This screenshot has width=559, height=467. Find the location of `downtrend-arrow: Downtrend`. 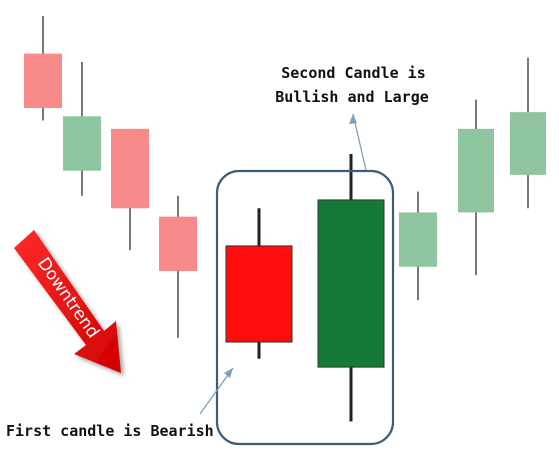

downtrend-arrow: Downtrend is located at coordinates (67, 301).